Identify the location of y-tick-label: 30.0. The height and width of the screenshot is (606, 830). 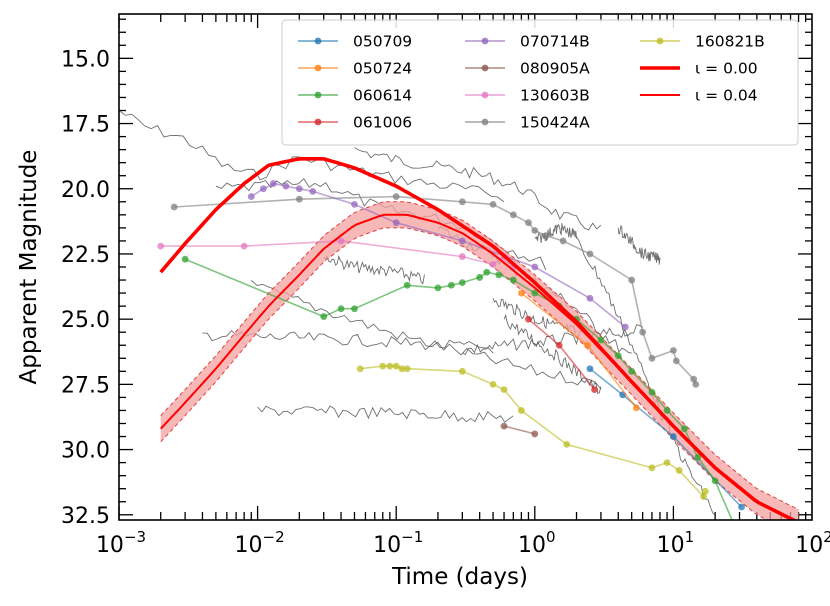
(85, 451).